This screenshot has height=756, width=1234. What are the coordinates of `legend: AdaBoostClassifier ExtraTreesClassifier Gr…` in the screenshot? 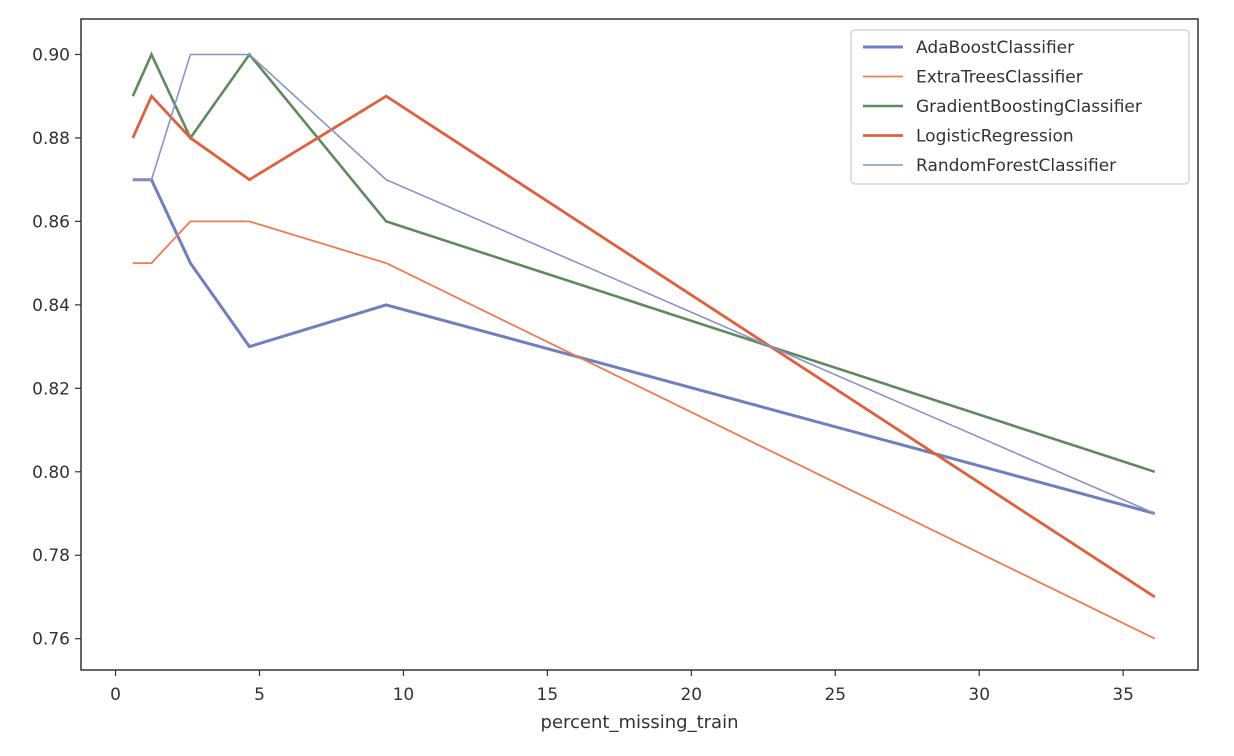 It's located at (1020, 107).